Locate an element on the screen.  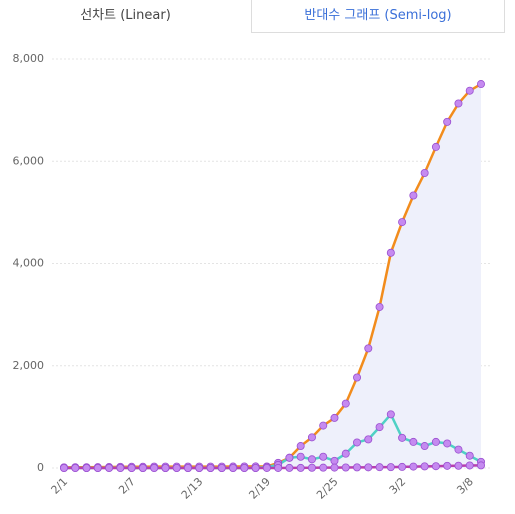
y-tick-label: 8,000 is located at coordinates (29, 58).